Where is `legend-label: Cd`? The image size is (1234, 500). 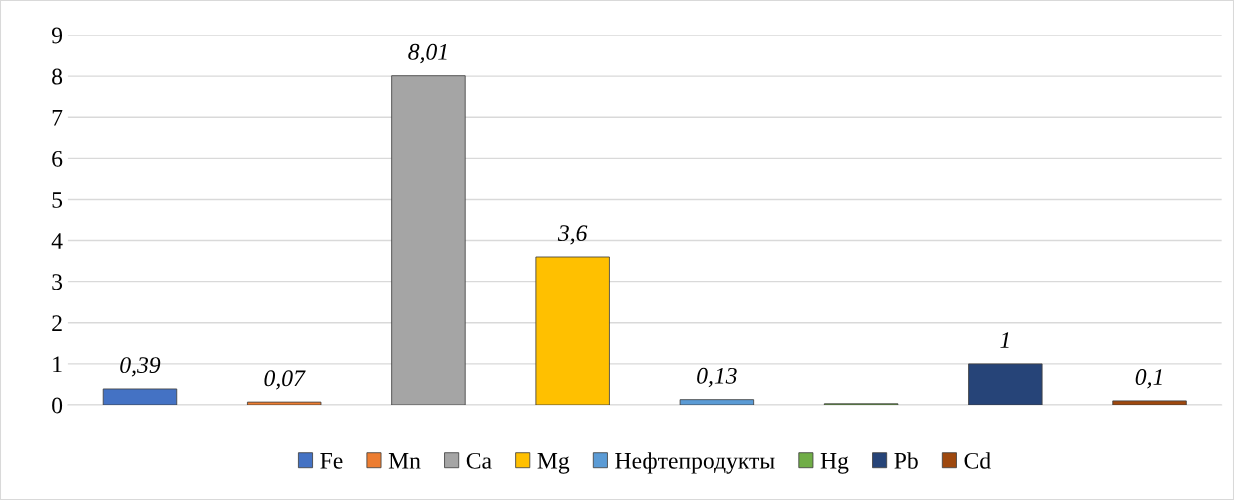 legend-label: Cd is located at coordinates (977, 460).